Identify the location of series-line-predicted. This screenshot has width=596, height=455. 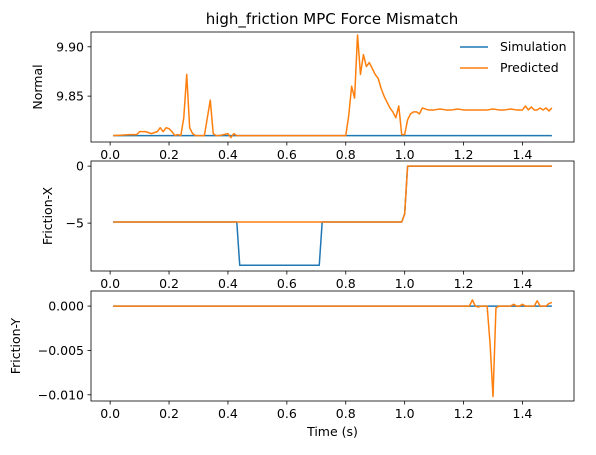
(332, 194).